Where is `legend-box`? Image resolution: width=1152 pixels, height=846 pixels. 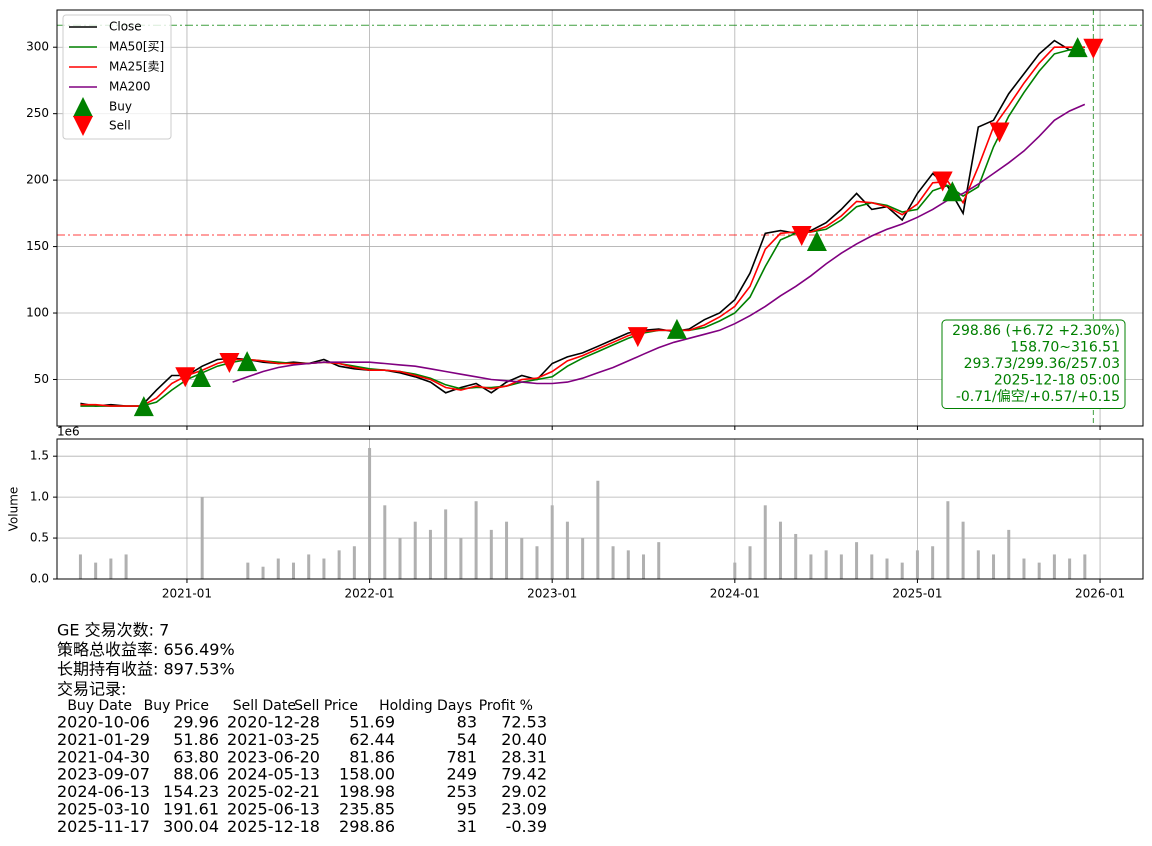 legend-box is located at coordinates (117, 77).